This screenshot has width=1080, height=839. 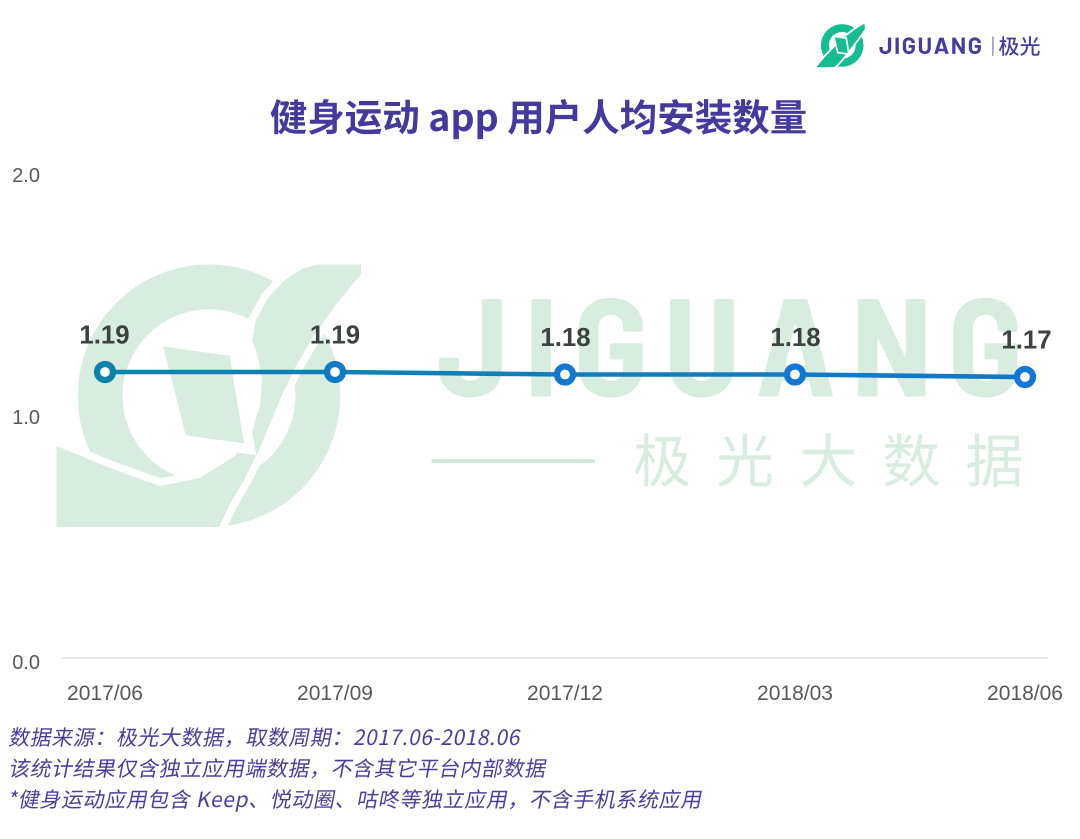 What do you see at coordinates (1025, 693) in the screenshot?
I see `svg-text: 2018/06` at bounding box center [1025, 693].